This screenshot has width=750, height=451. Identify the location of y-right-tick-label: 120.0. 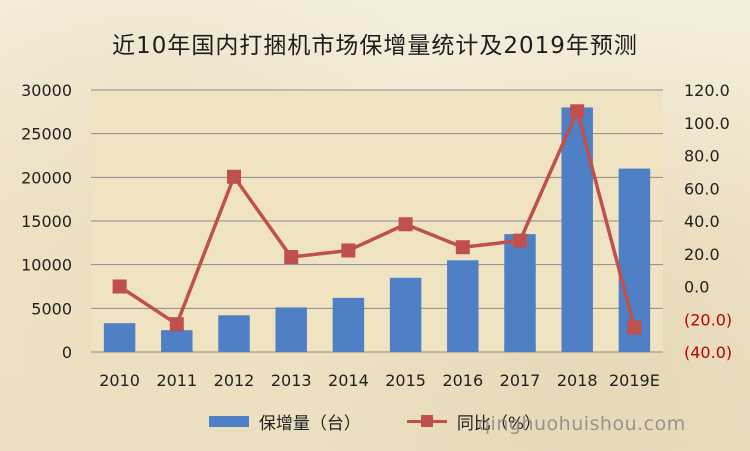
(707, 90).